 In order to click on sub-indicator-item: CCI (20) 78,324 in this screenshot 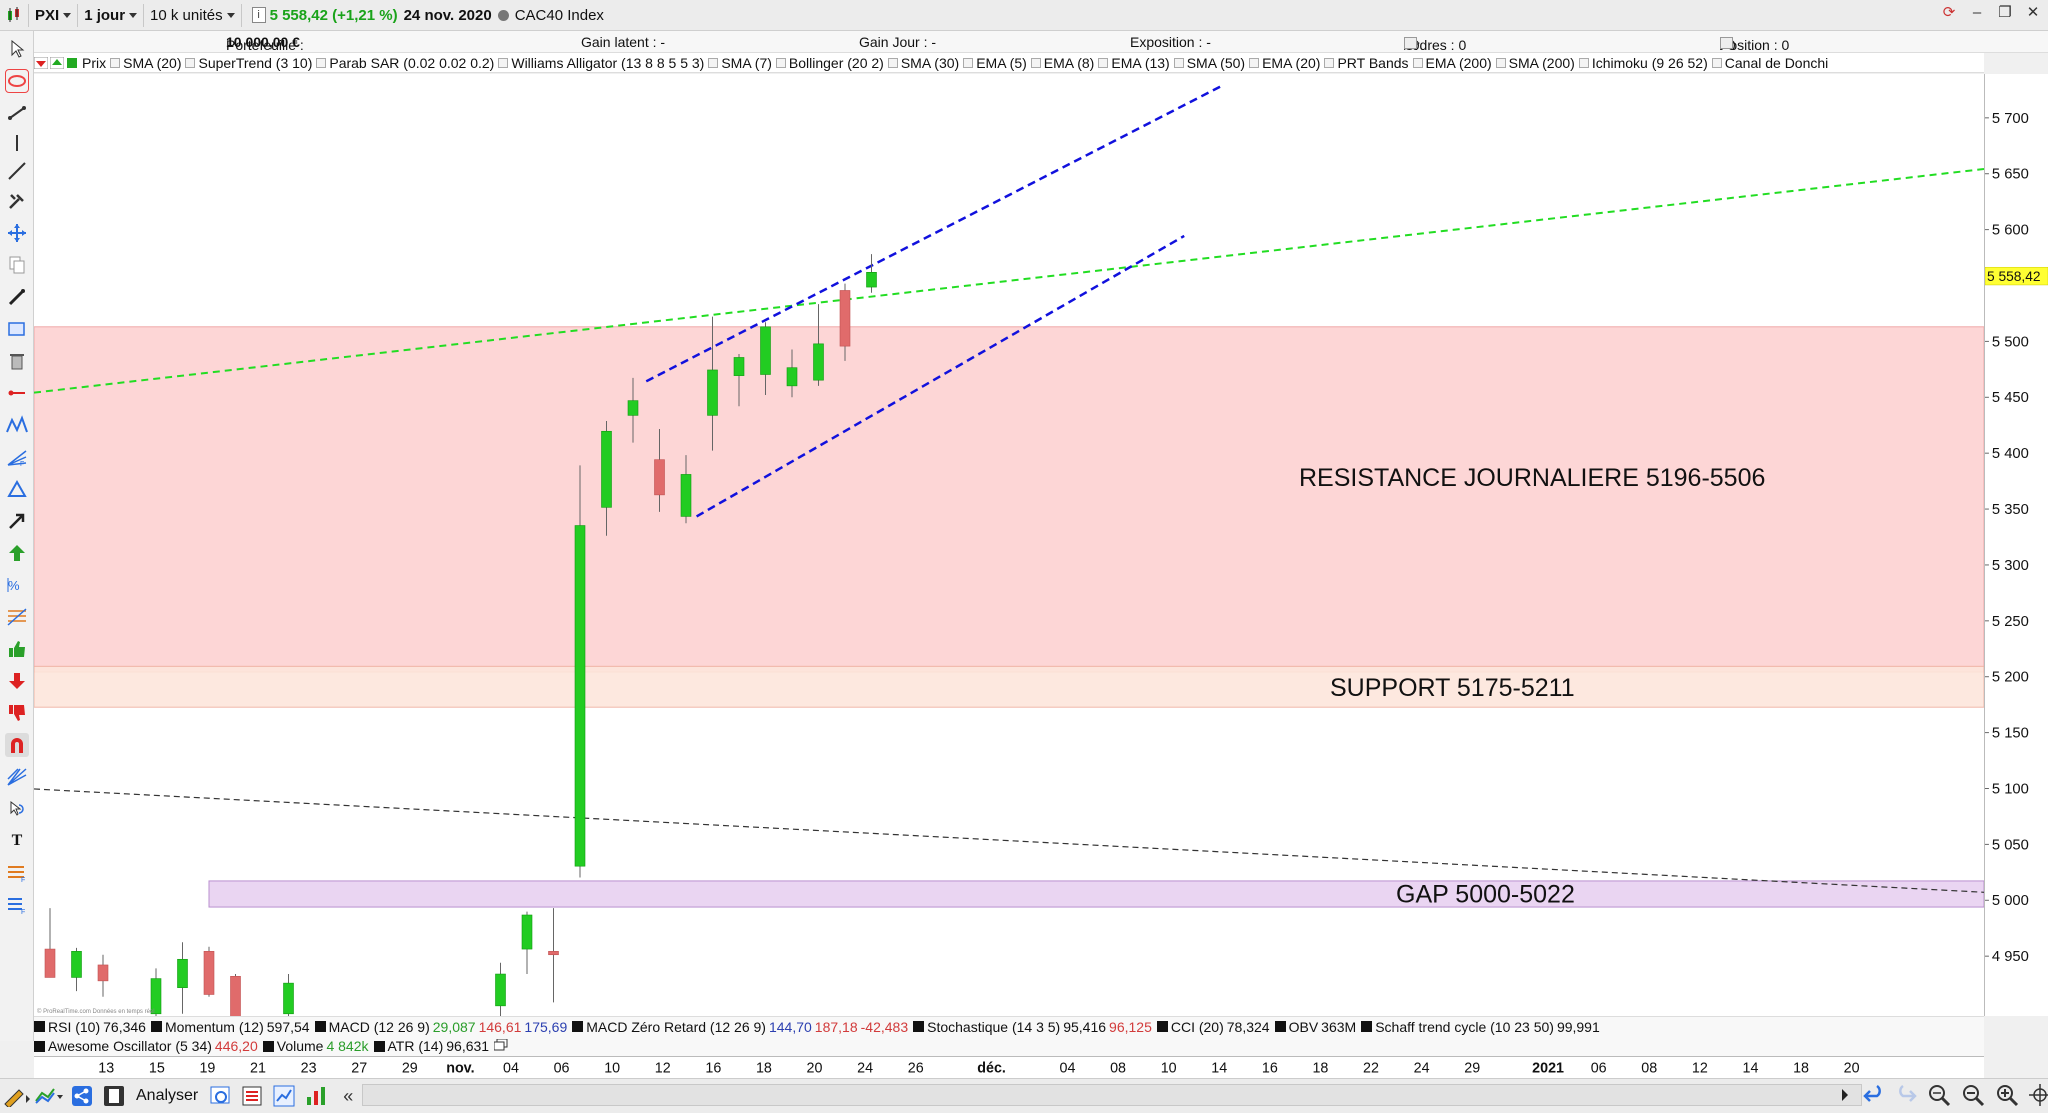, I will do `click(1213, 1027)`.